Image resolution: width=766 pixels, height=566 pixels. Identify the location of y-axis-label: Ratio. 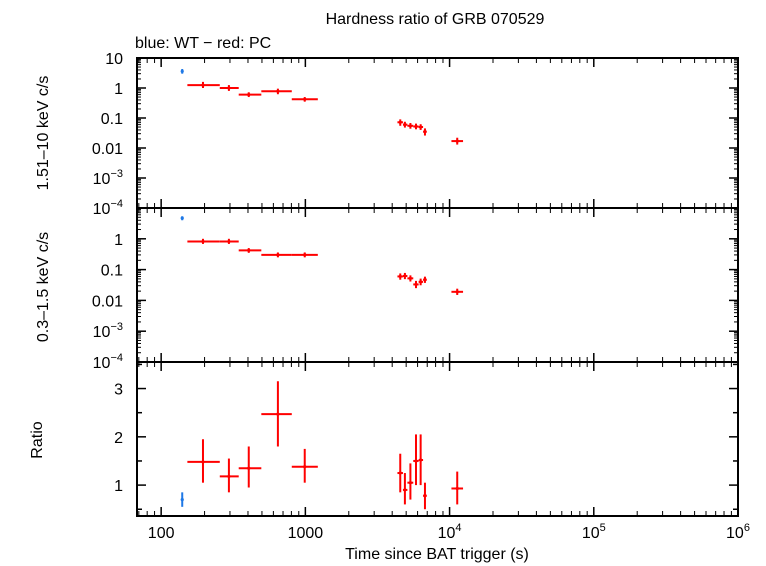
(37, 439).